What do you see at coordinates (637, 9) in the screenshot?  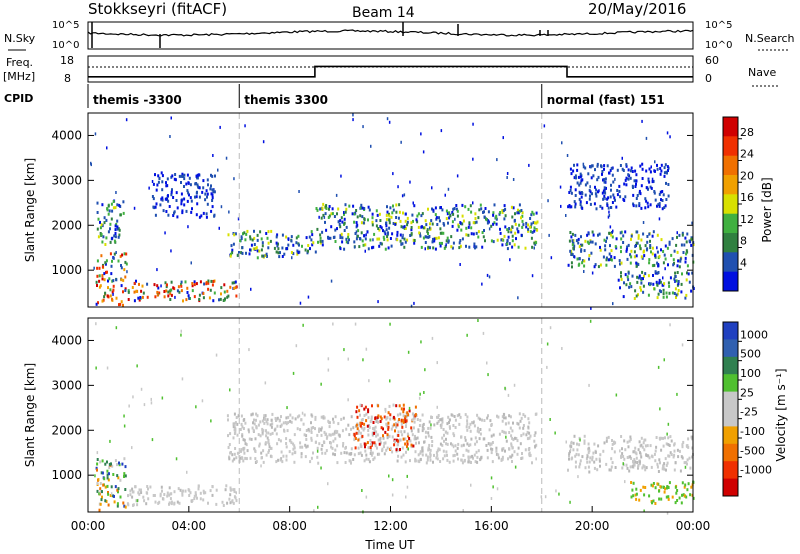 I see `date-title: 20/May/2016` at bounding box center [637, 9].